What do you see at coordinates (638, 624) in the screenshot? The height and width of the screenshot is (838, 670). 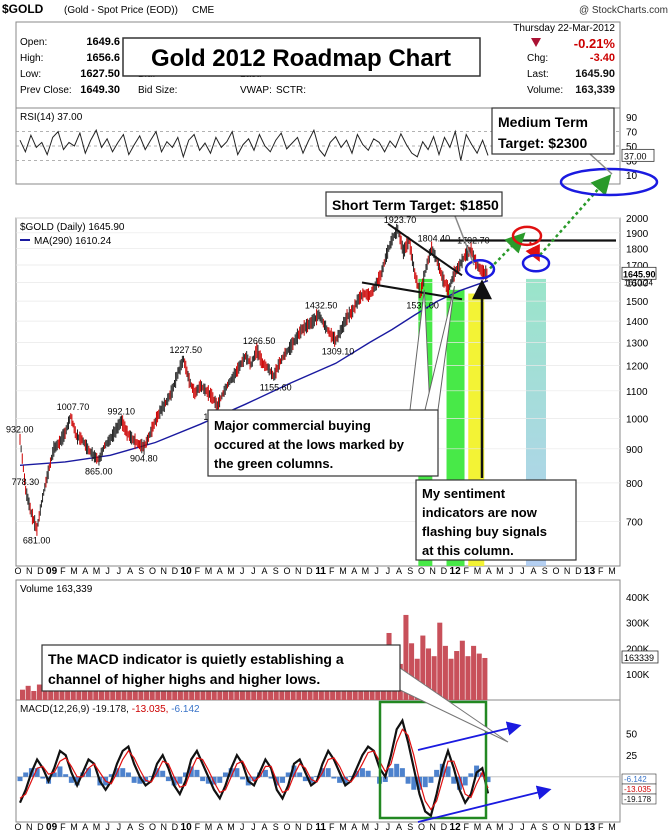 I see `volume-tick-label: 300K` at bounding box center [638, 624].